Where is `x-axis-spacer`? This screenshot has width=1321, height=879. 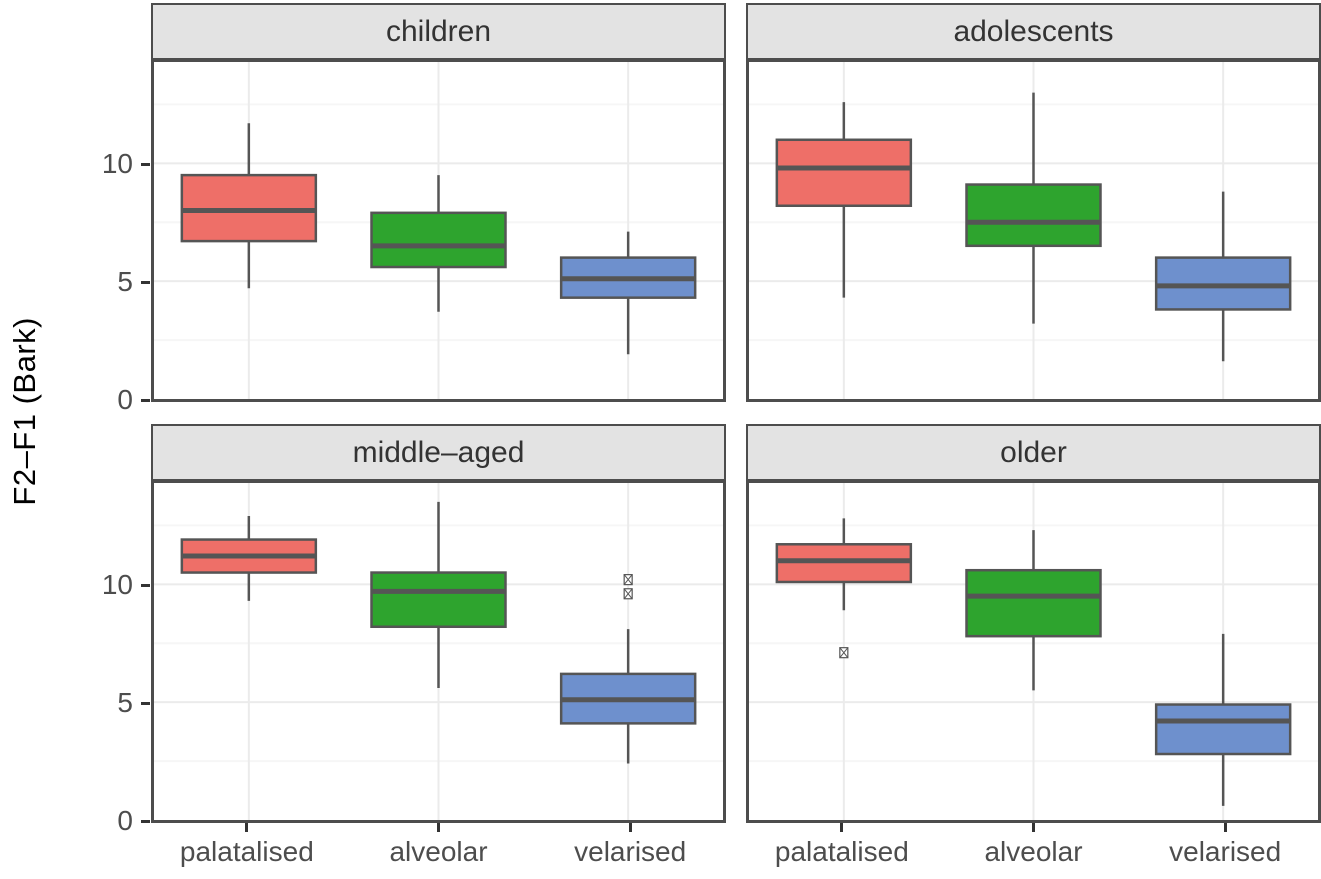
x-axis-spacer is located at coordinates (75, 845).